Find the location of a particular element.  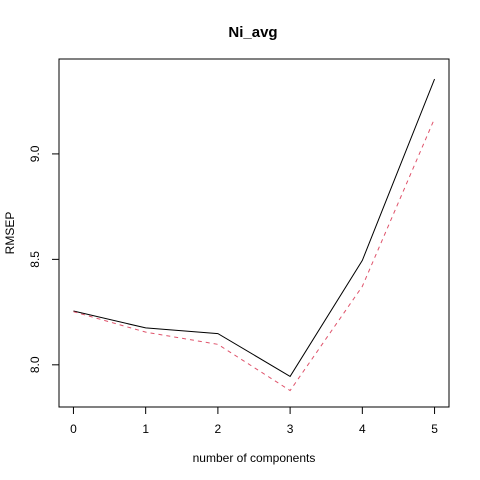

x-axis: 0 1 2 3 4 5 is located at coordinates (254, 421).